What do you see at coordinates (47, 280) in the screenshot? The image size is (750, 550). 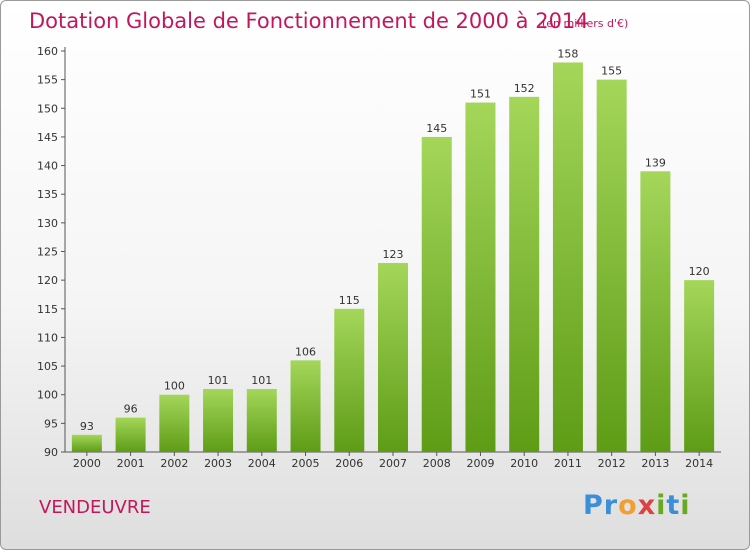 I see `y-tick-label: 120` at bounding box center [47, 280].